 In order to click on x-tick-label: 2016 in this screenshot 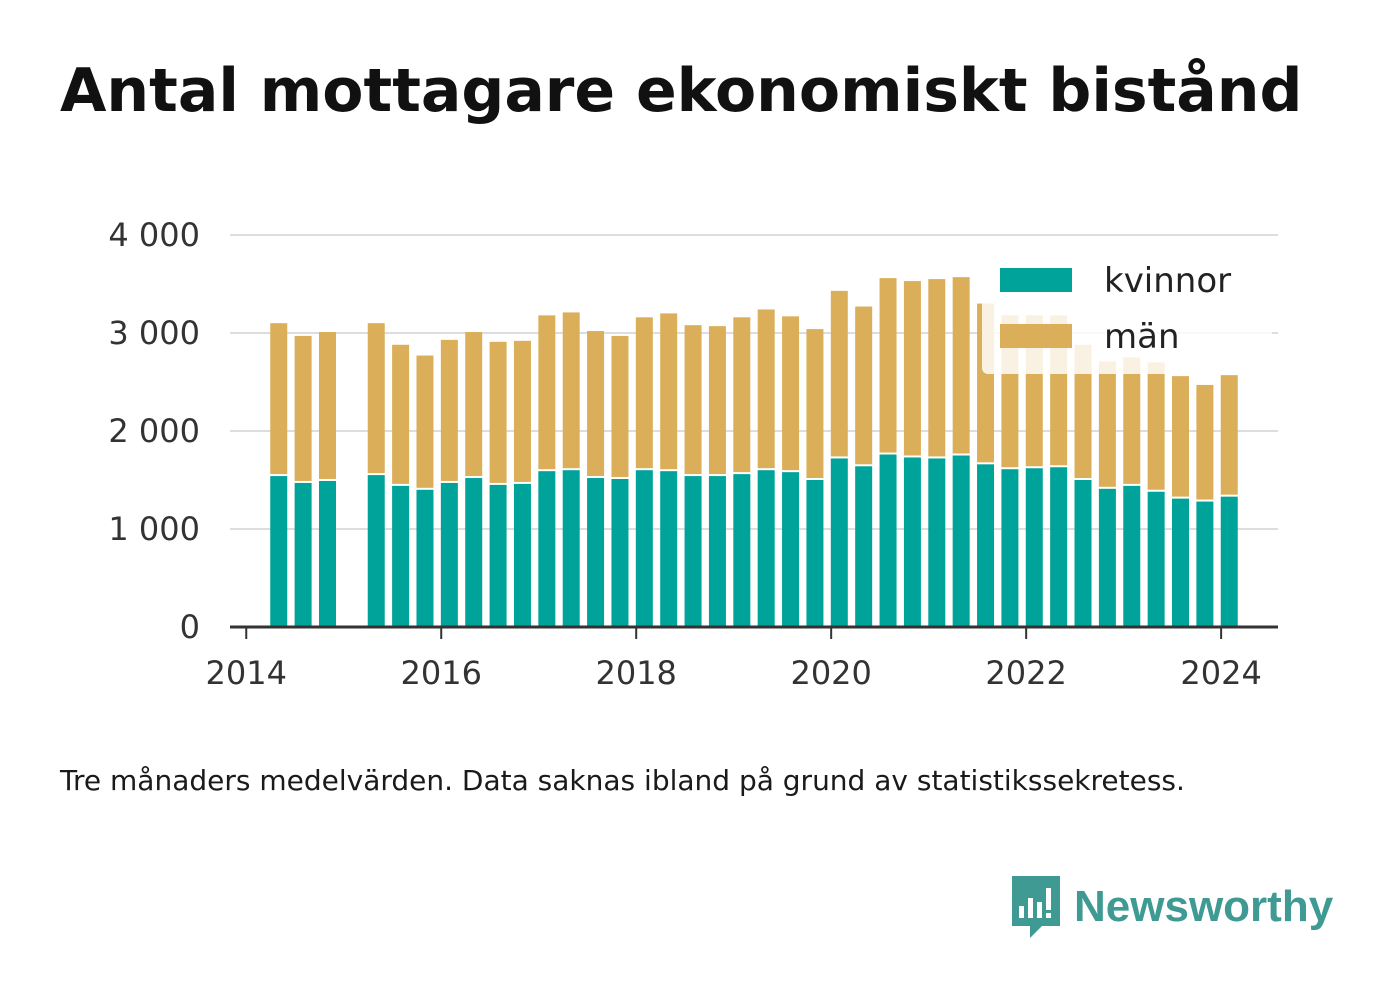, I will do `click(441, 673)`.